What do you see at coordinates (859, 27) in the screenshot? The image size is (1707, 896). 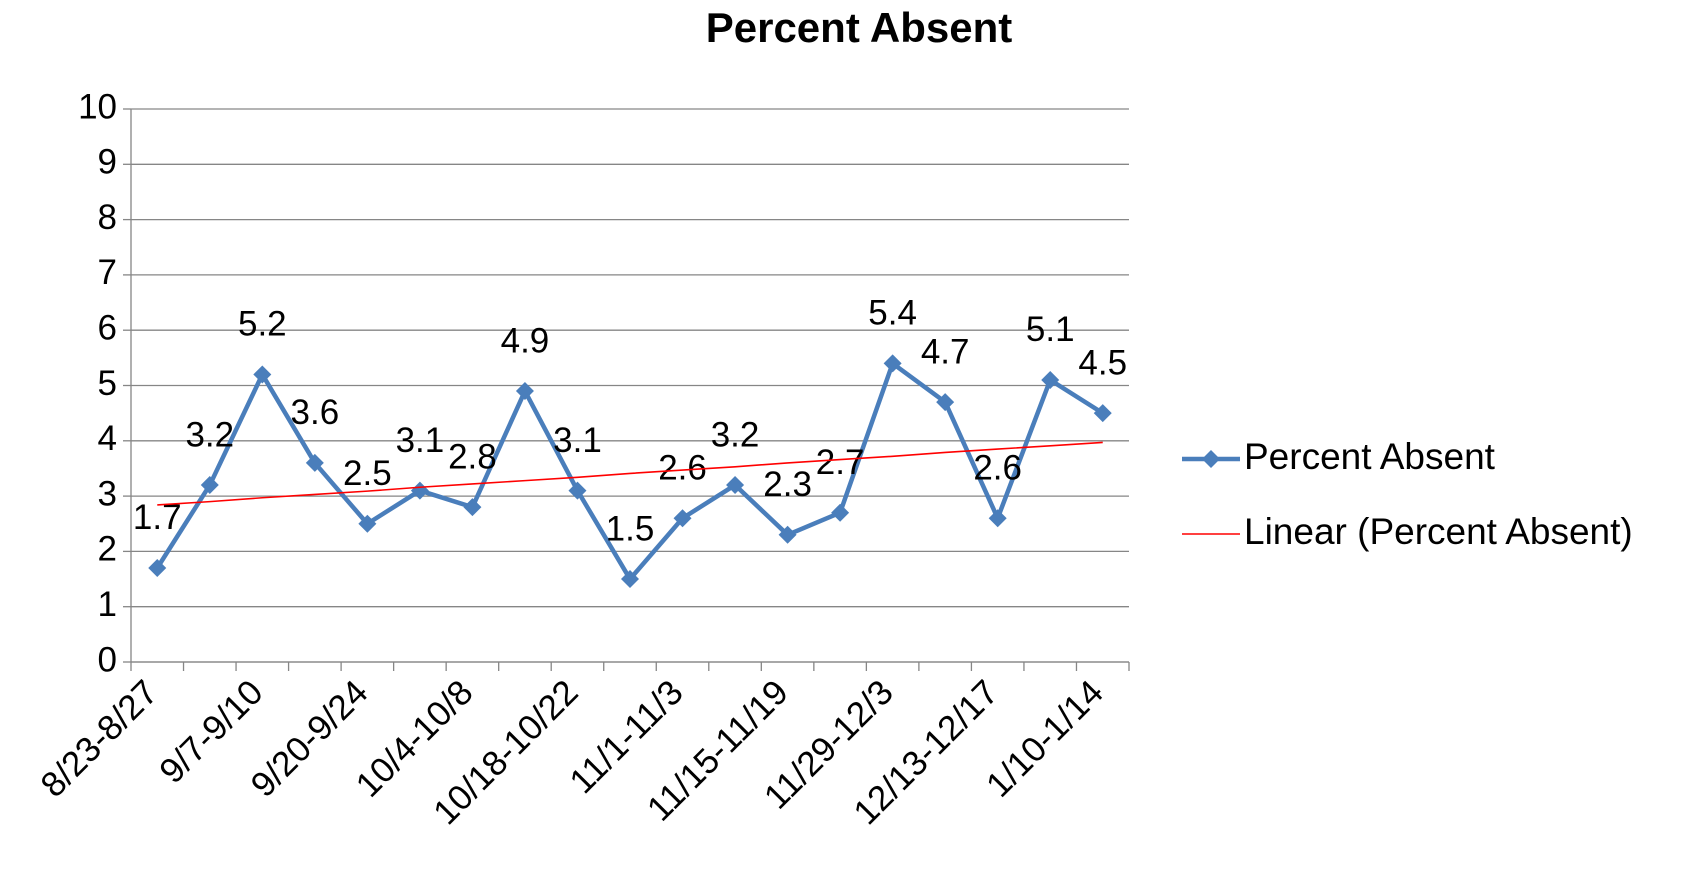 I see `chart-title: Percent Absent` at bounding box center [859, 27].